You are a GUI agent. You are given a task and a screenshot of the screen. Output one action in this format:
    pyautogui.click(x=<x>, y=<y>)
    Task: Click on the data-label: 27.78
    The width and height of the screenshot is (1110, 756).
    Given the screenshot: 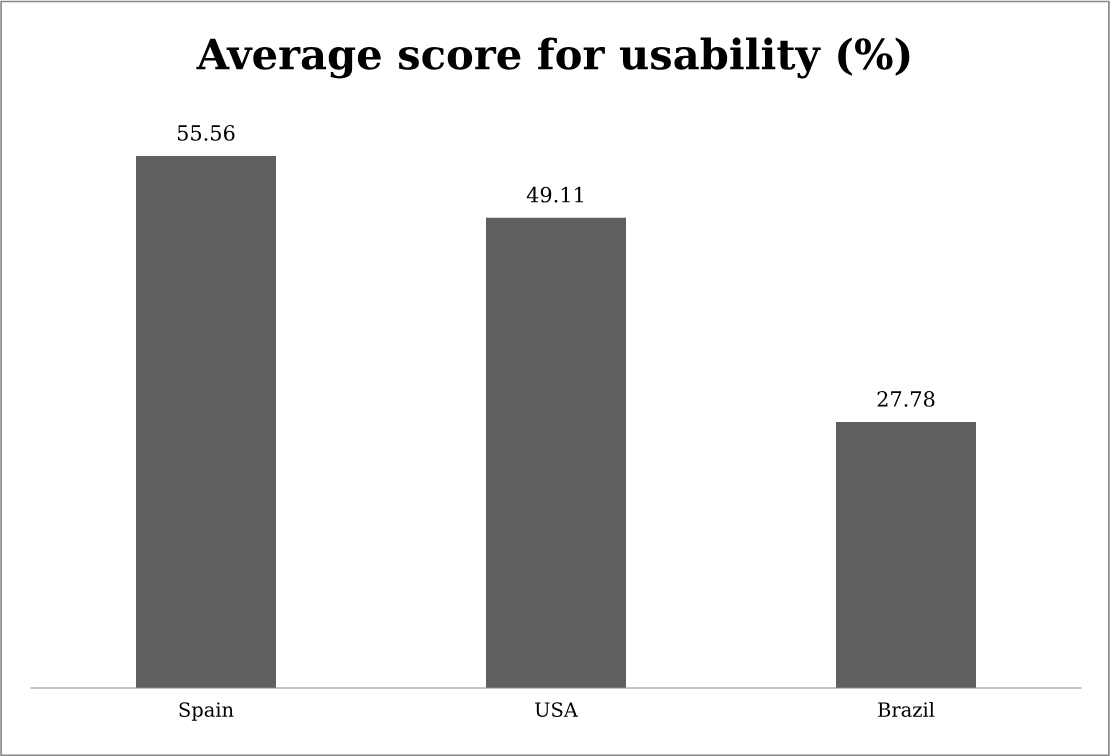 What is the action you would take?
    pyautogui.click(x=906, y=399)
    